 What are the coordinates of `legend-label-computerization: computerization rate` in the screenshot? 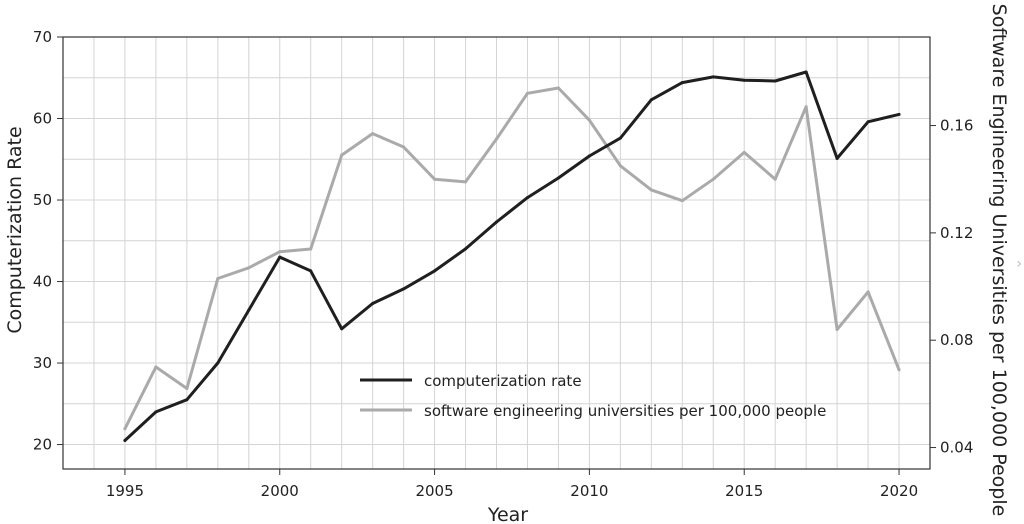 It's located at (503, 381).